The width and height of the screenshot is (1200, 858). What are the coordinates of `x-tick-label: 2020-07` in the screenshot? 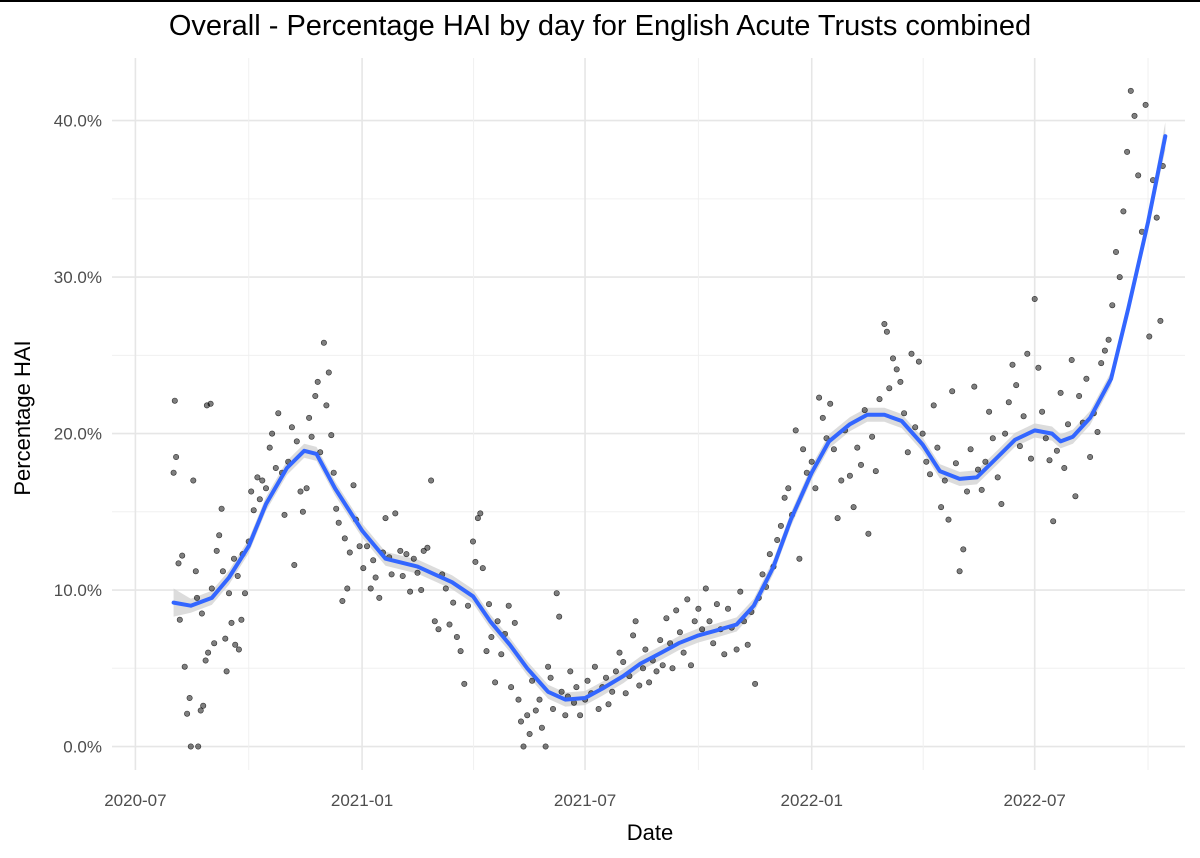 It's located at (135, 800).